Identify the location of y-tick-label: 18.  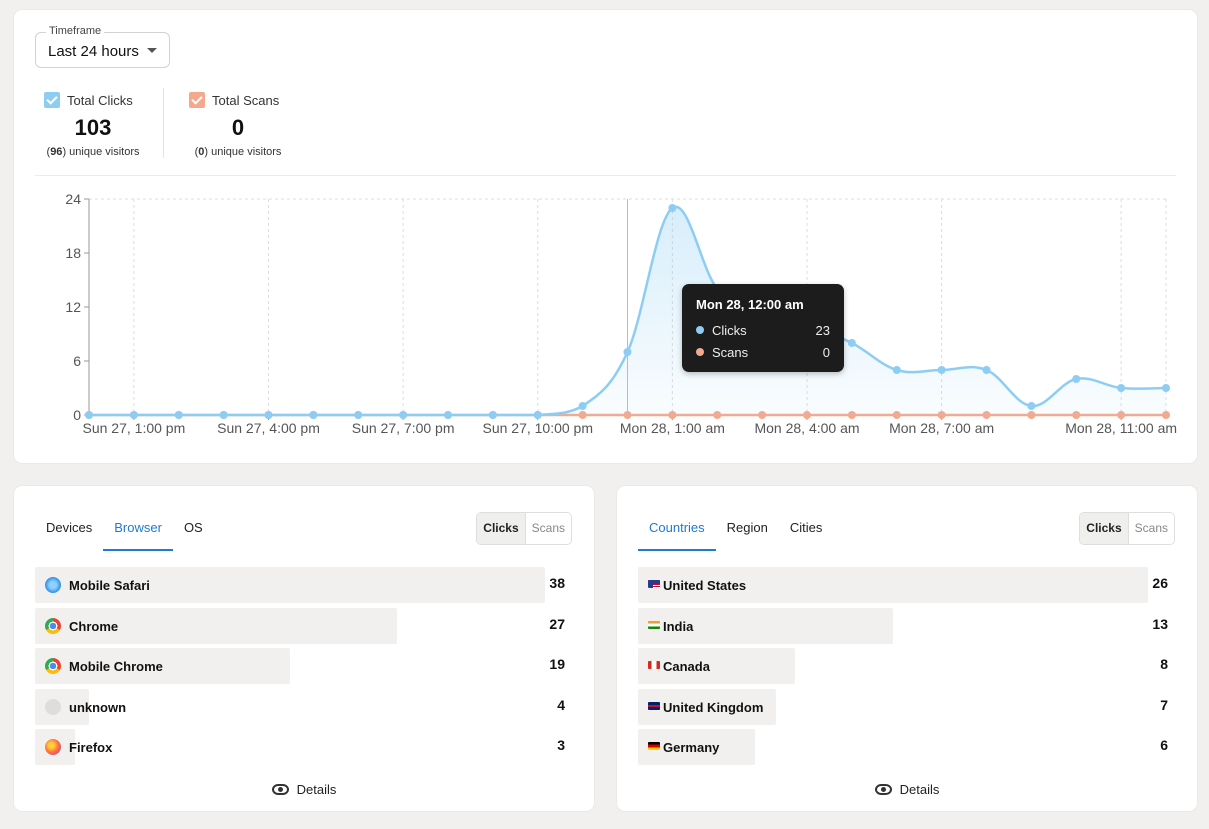
(73, 253).